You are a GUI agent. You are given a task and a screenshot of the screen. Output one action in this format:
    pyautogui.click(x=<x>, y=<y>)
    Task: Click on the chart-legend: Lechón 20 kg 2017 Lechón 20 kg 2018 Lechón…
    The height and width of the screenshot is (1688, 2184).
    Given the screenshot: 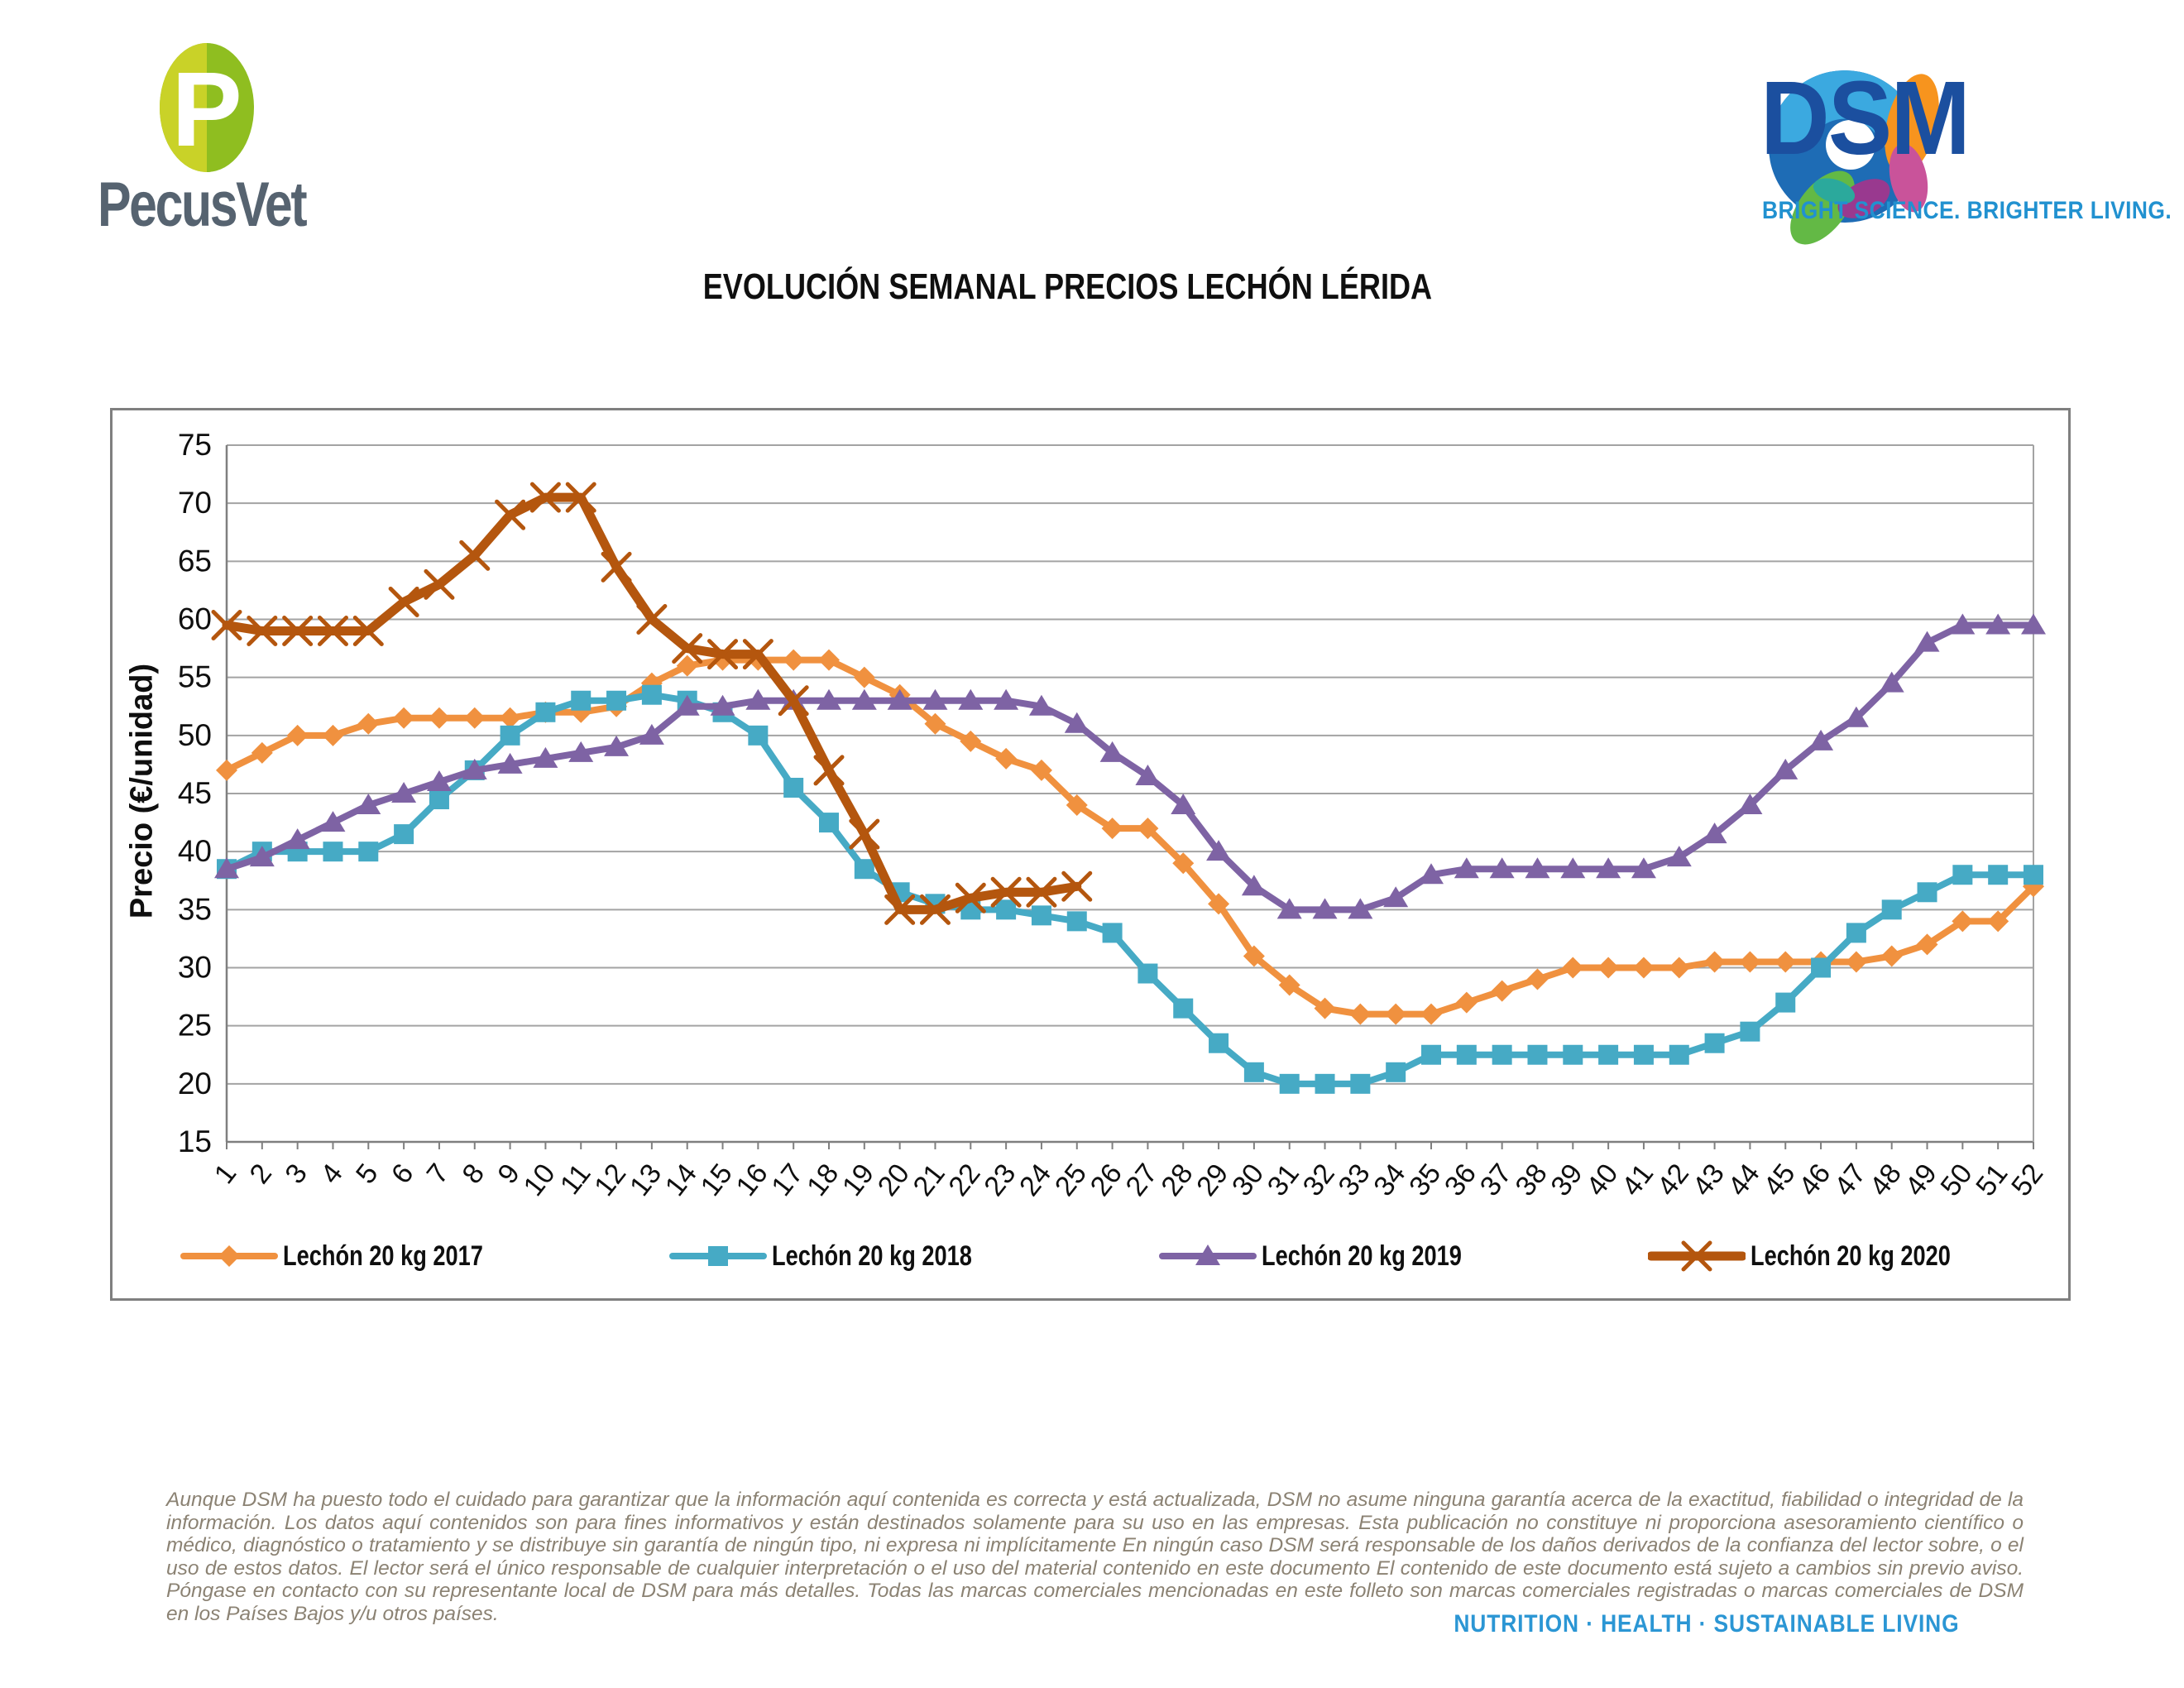 What is the action you would take?
    pyautogui.click(x=1090, y=1256)
    